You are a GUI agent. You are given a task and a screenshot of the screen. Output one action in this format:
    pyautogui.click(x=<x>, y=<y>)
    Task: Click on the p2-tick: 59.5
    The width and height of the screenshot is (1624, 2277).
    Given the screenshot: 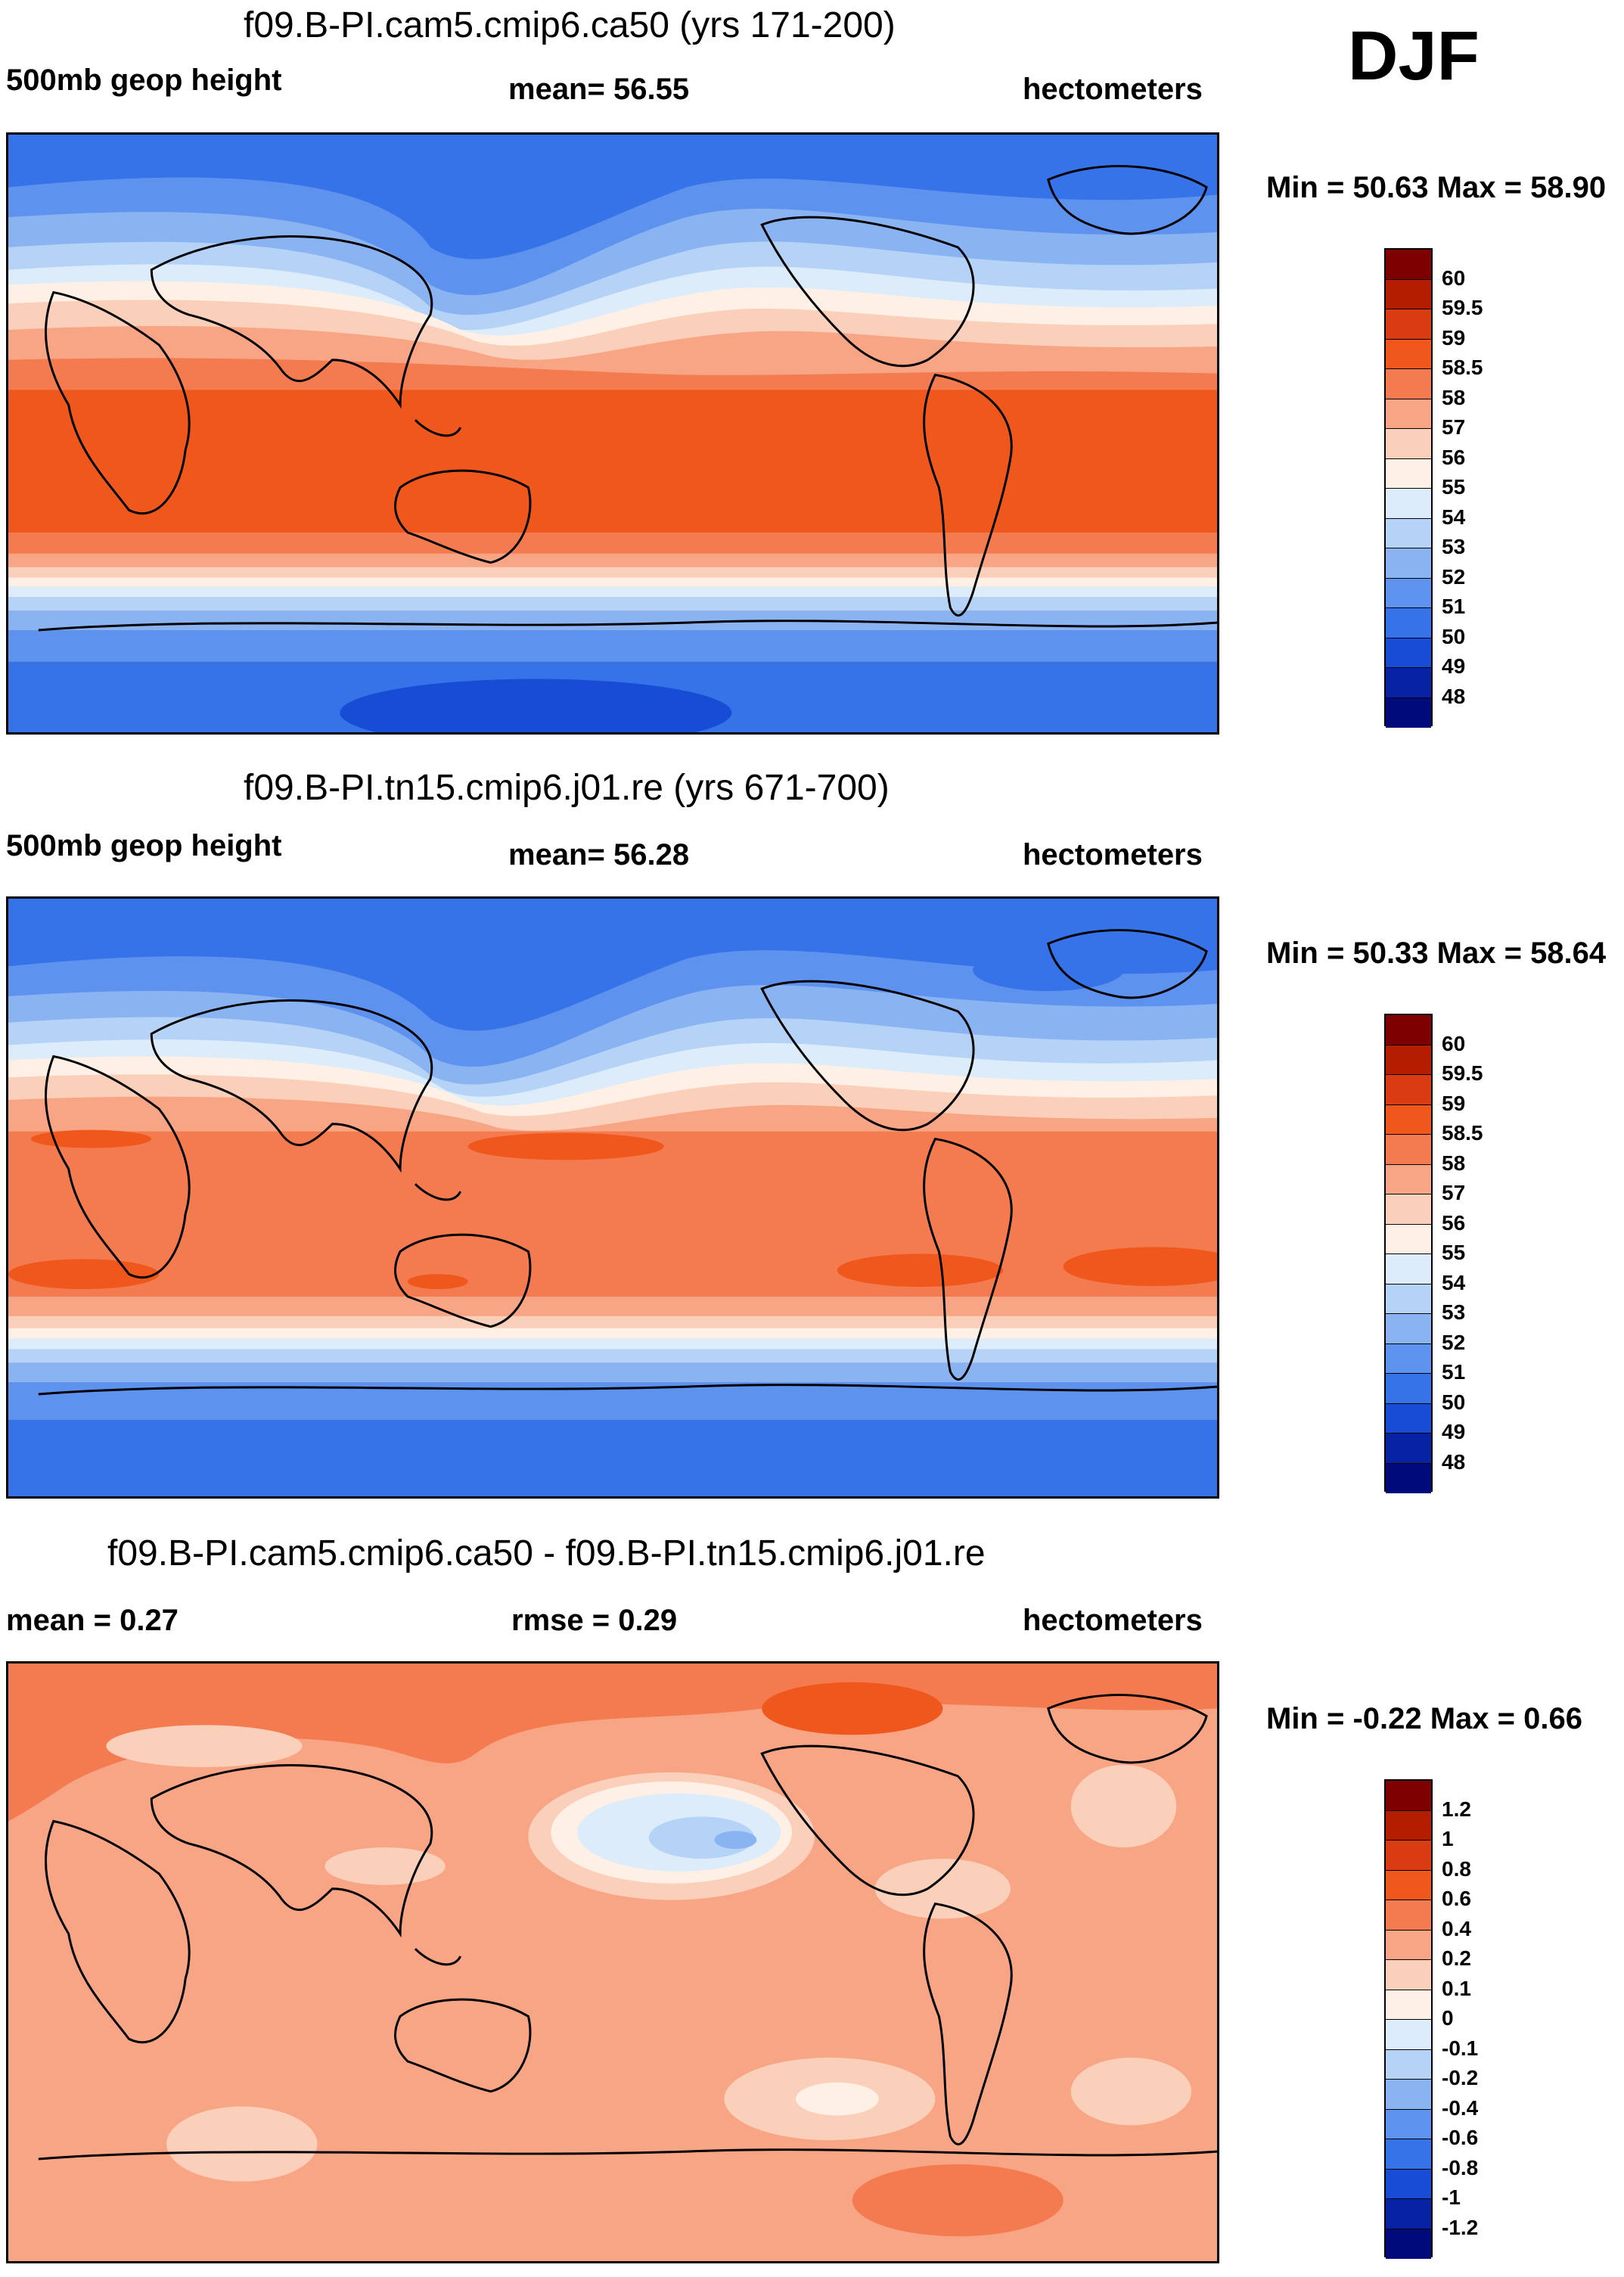 What is the action you would take?
    pyautogui.click(x=1462, y=1073)
    